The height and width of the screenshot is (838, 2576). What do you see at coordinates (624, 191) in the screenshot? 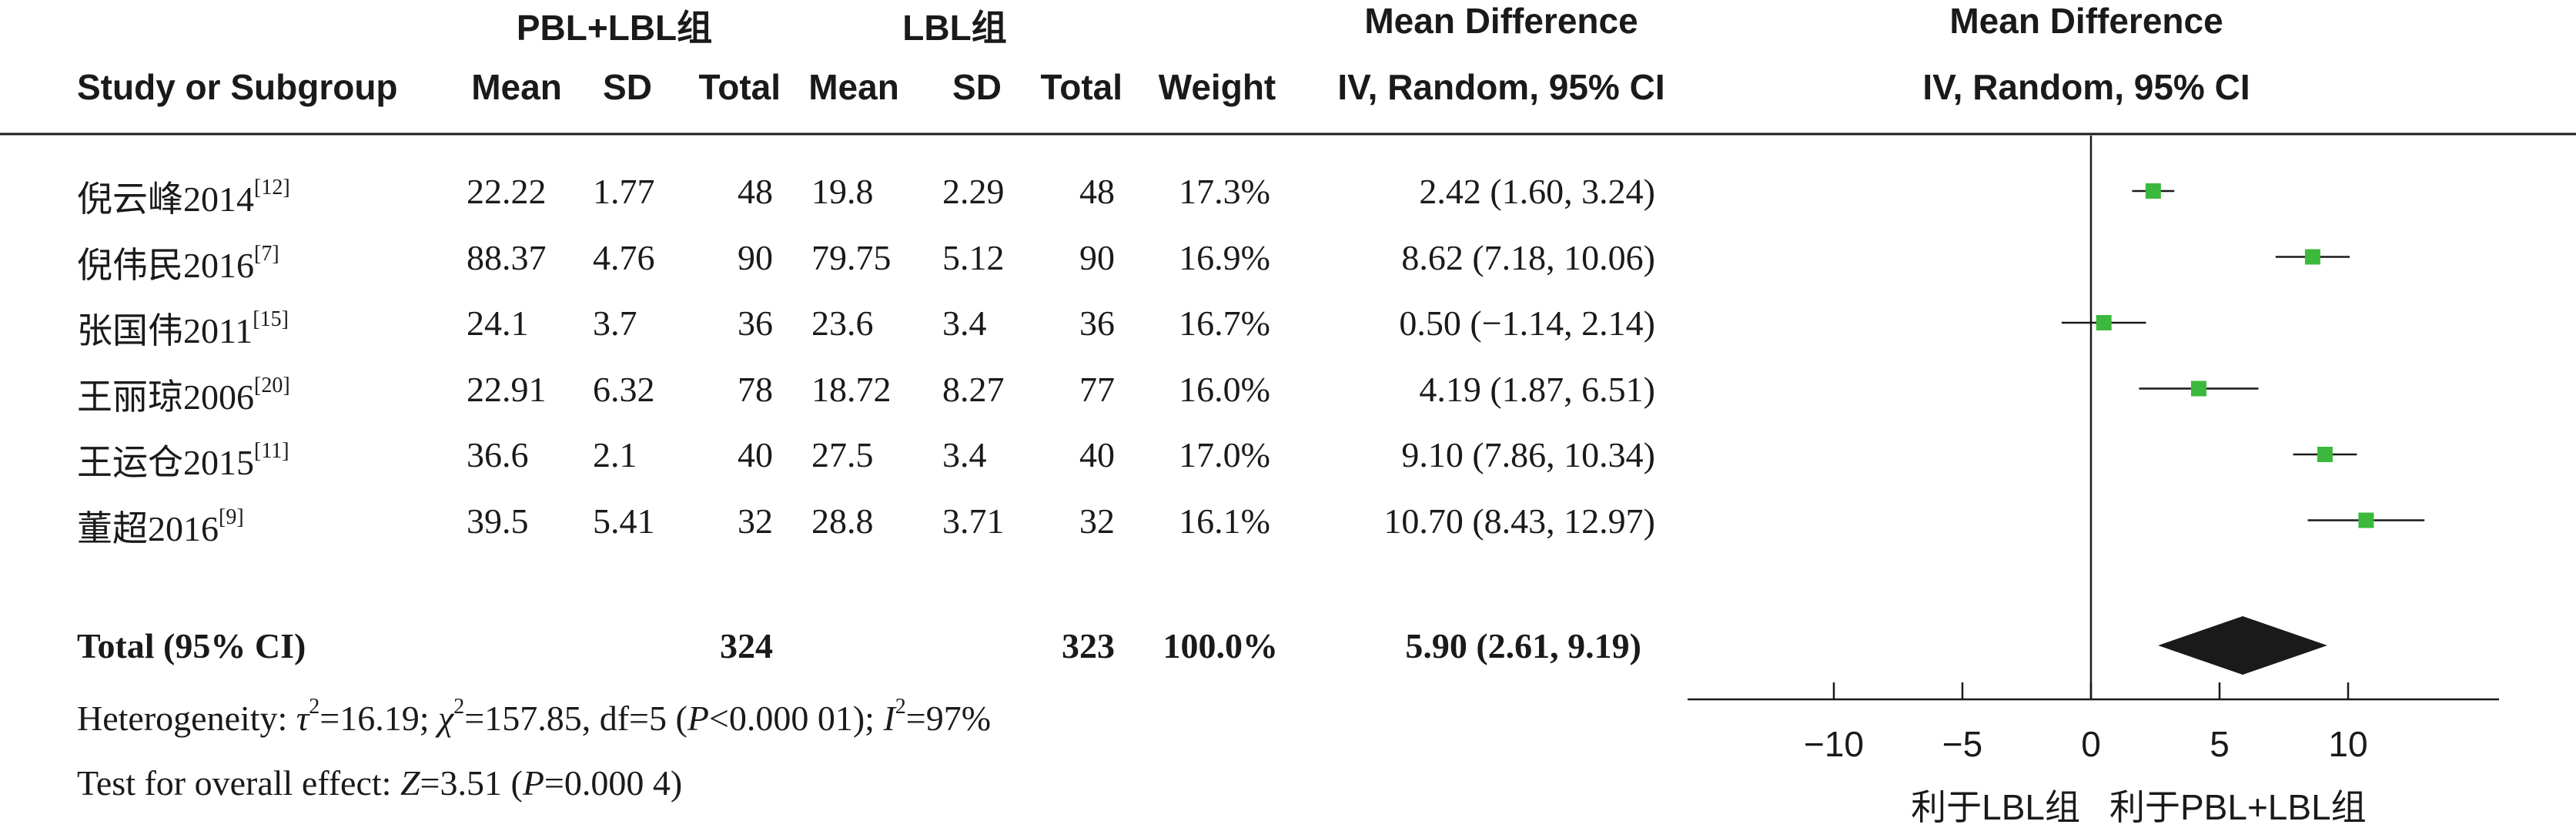
I see `sd1-cell: 1.77` at bounding box center [624, 191].